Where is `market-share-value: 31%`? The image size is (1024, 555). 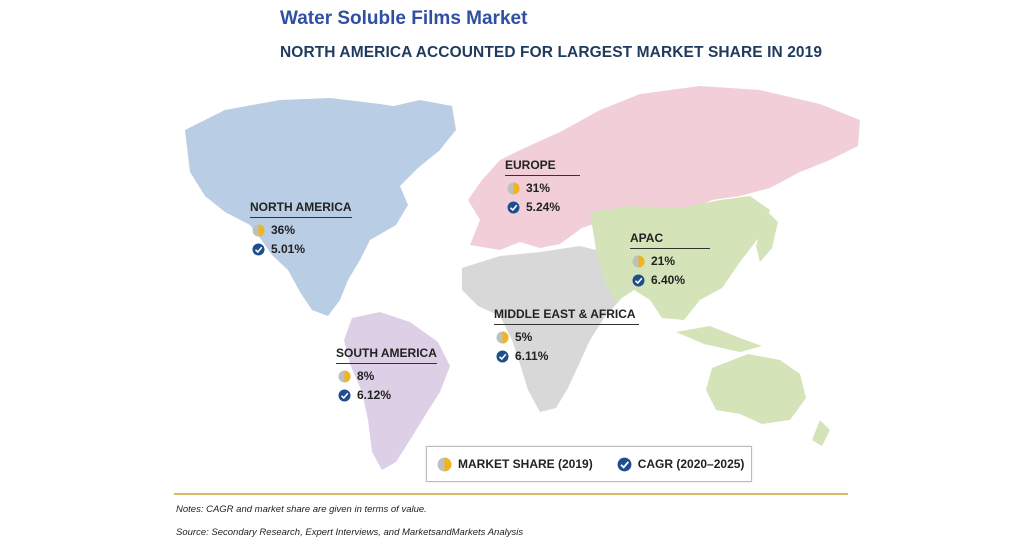 market-share-value: 31% is located at coordinates (538, 188).